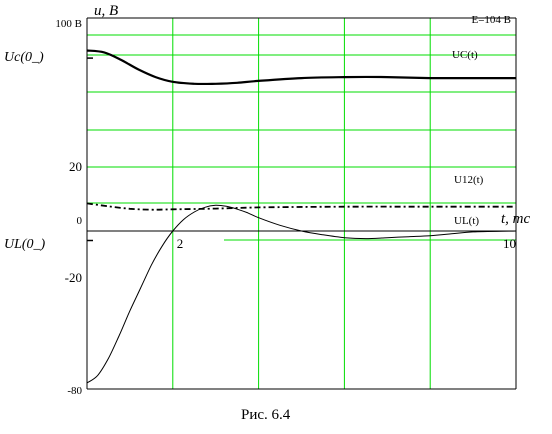 This screenshot has height=434, width=552. Describe the element at coordinates (466, 221) in the screenshot. I see `series-label: UL(t)` at that location.